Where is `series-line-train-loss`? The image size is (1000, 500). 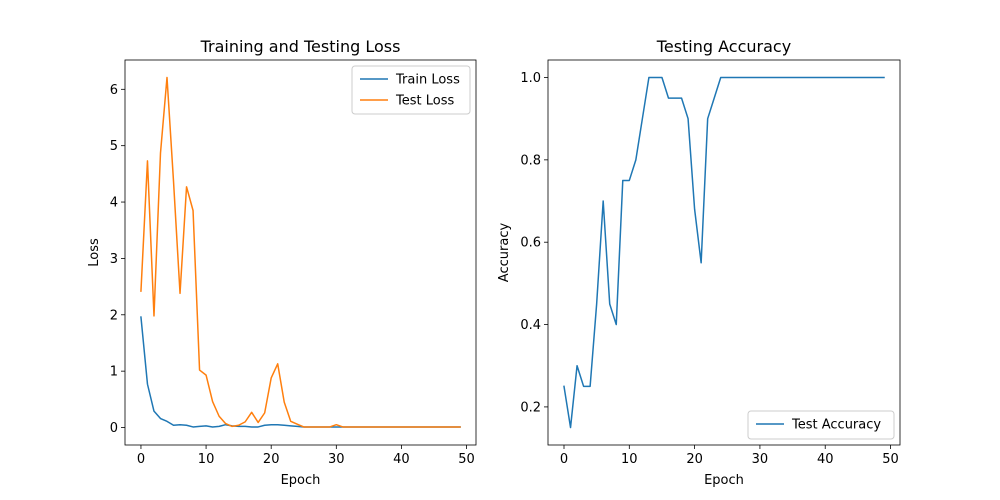
series-line-train-loss is located at coordinates (300, 372).